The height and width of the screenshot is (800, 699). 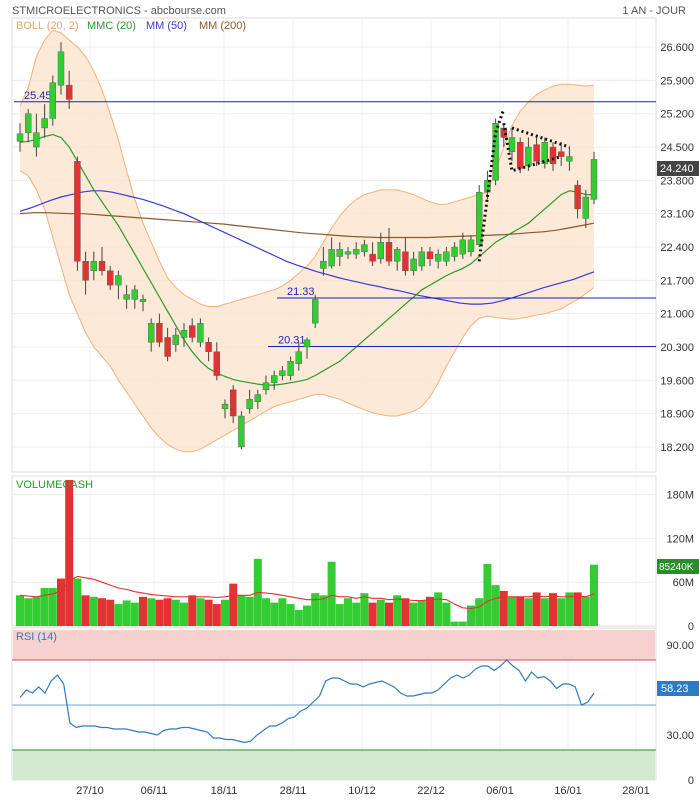 I want to click on x-tick-label: 22/12, so click(x=431, y=791).